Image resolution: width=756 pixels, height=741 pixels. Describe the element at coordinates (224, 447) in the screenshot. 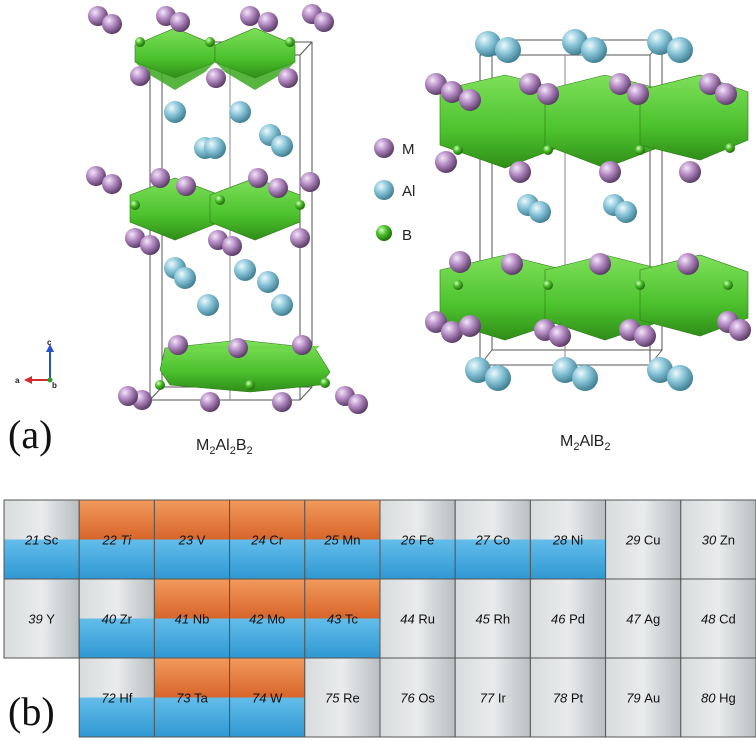

I see `formula-m2al2b2: M2Al2B2` at that location.